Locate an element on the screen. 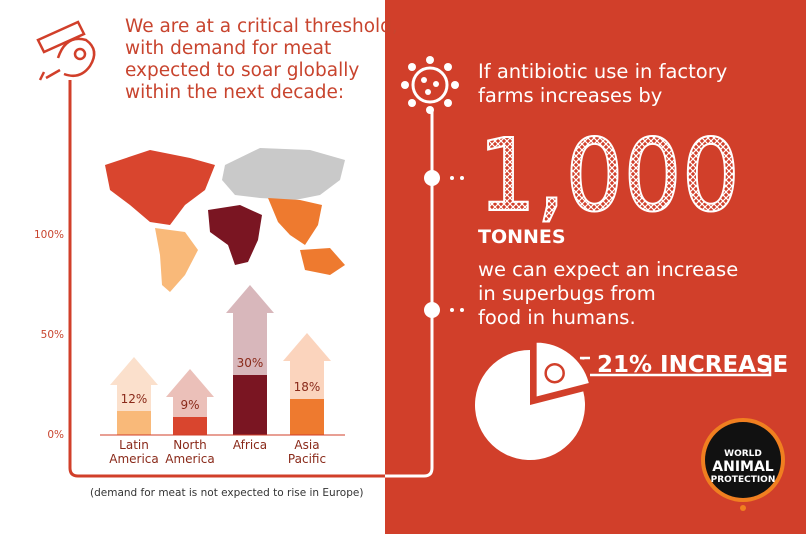 The width and height of the screenshot is (806, 534). text-line: within the next decade: is located at coordinates (235, 92).